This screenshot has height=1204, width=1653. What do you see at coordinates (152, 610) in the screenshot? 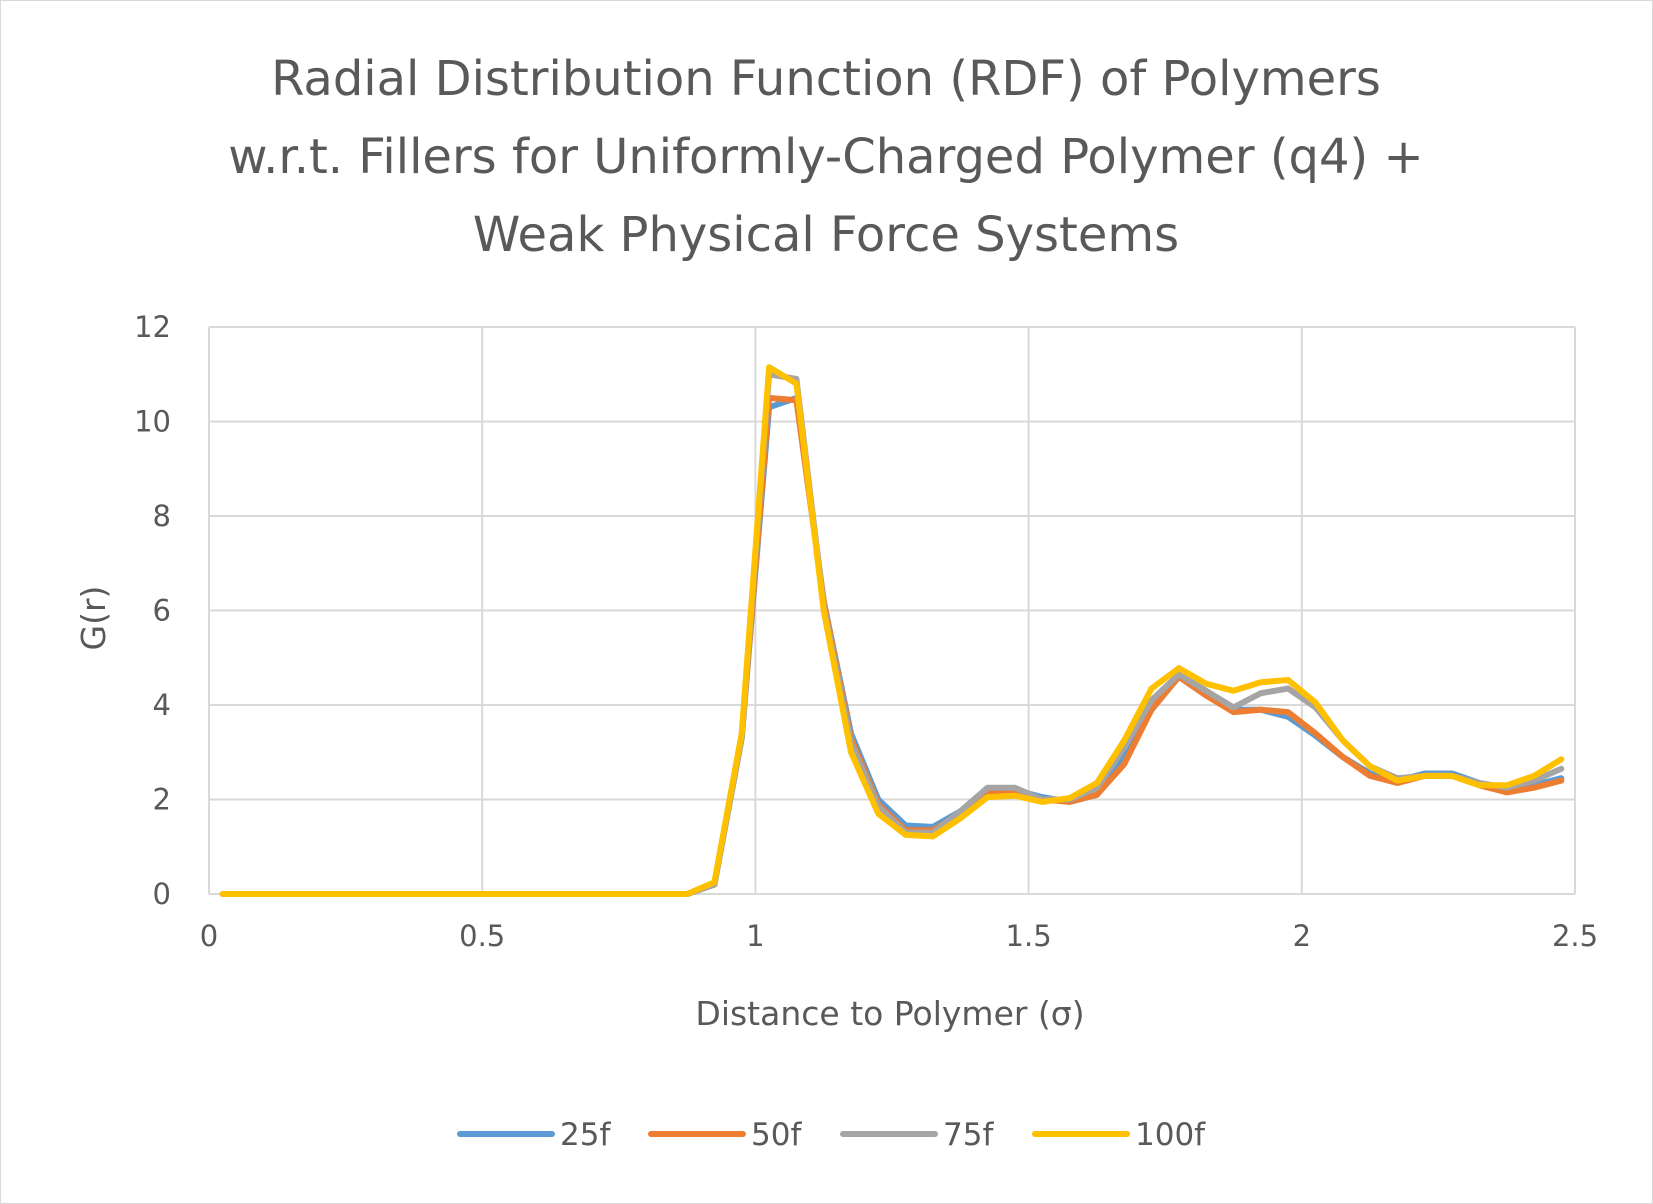
I see `y-axis-tick-labels: 0 2 4 6 8 10 12` at bounding box center [152, 610].